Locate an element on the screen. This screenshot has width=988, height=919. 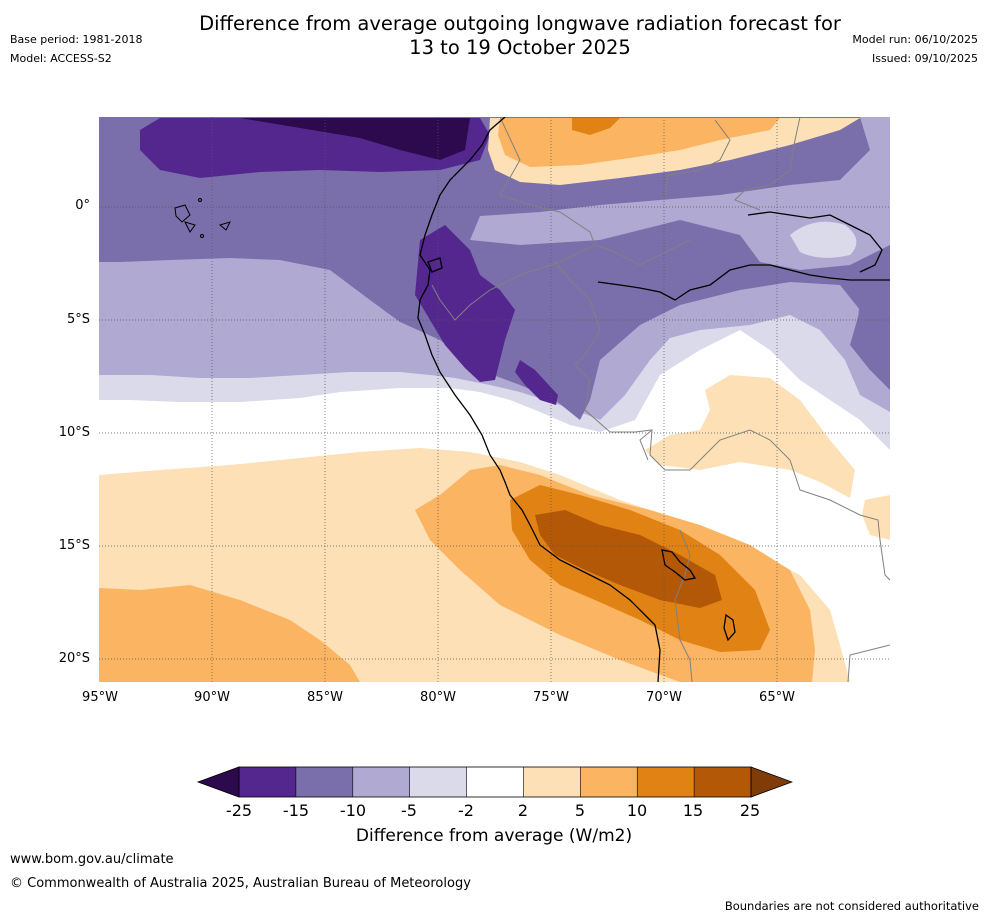
lon-label-70w: 70°W is located at coordinates (664, 697).